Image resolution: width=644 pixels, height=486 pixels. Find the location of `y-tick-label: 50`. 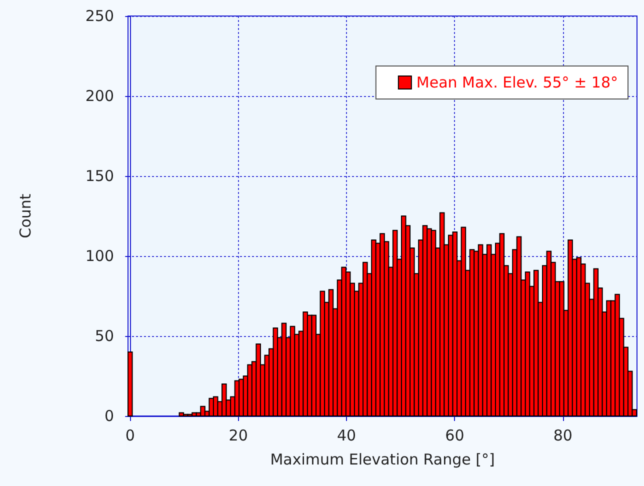

y-tick-label: 50 is located at coordinates (104, 336).